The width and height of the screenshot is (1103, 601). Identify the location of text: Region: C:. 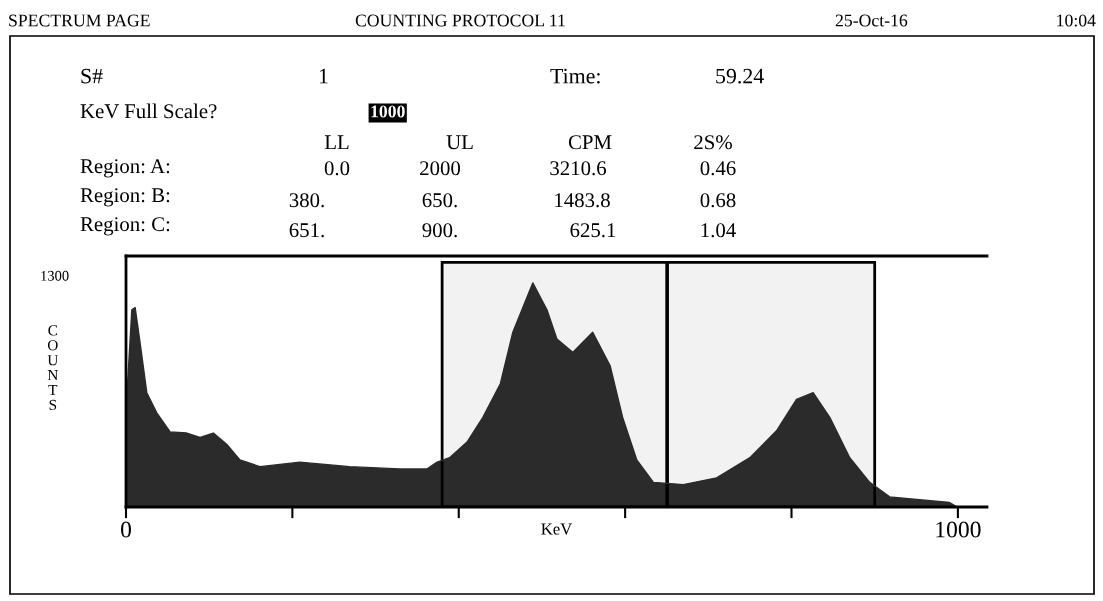
(125, 226).